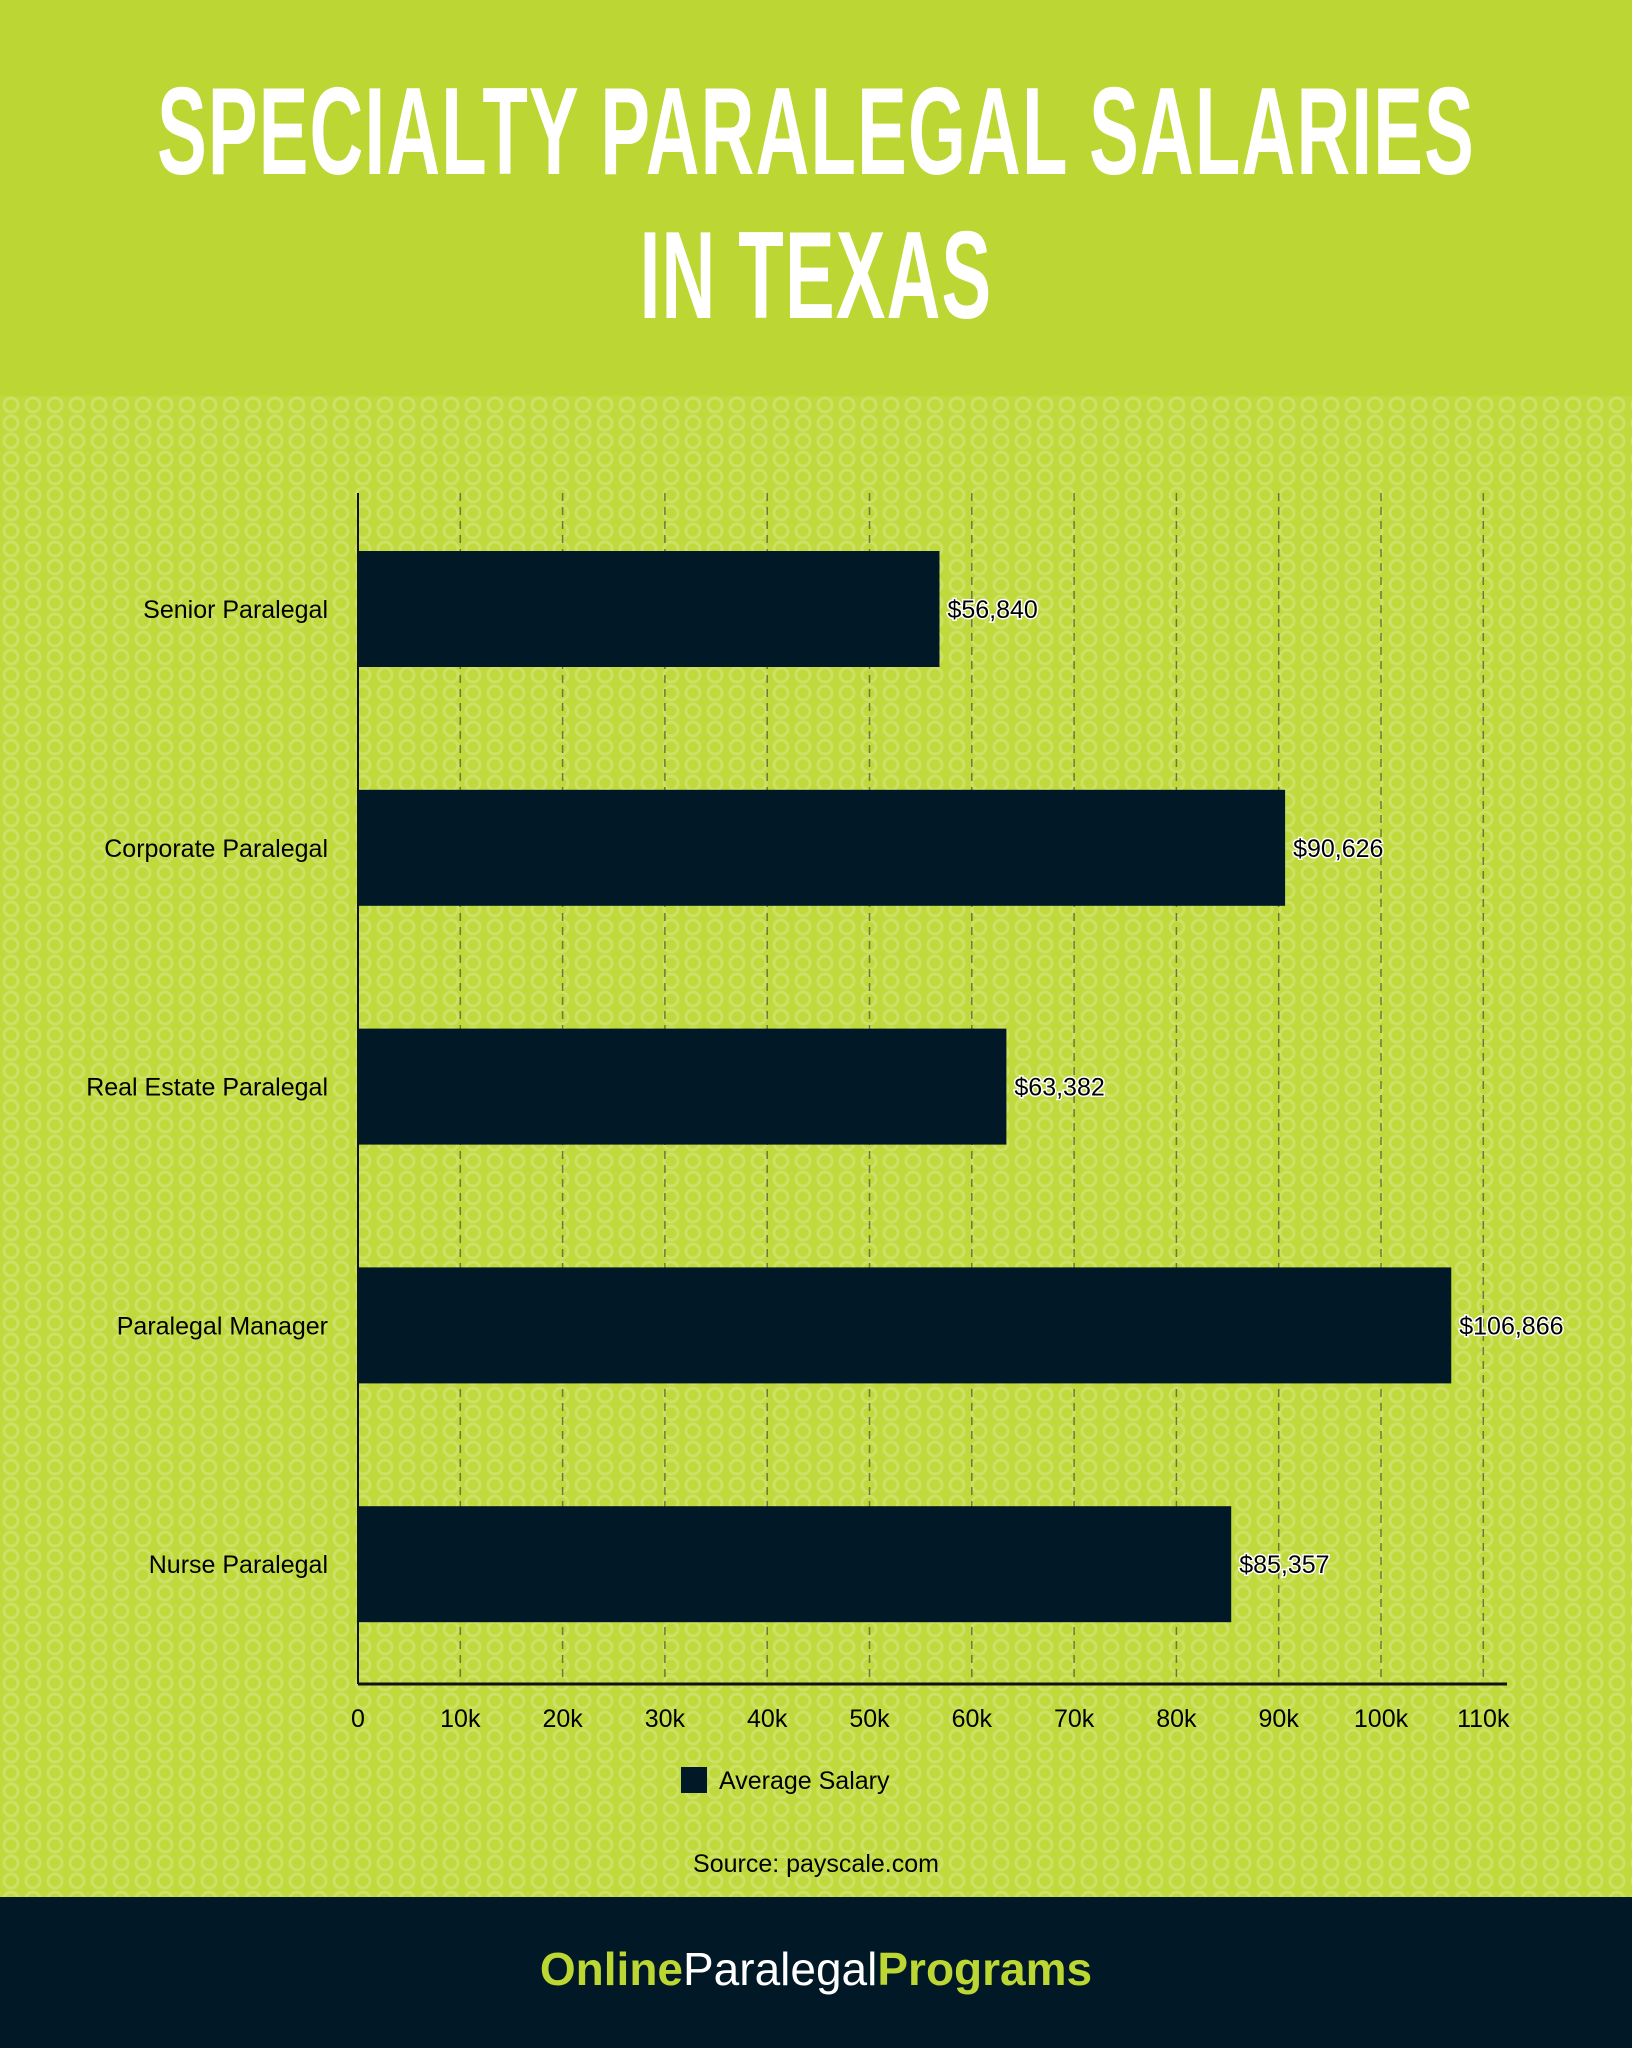 This screenshot has height=2048, width=1632. Describe the element at coordinates (238, 1565) in the screenshot. I see `category-label: Nurse Paralegal` at that location.